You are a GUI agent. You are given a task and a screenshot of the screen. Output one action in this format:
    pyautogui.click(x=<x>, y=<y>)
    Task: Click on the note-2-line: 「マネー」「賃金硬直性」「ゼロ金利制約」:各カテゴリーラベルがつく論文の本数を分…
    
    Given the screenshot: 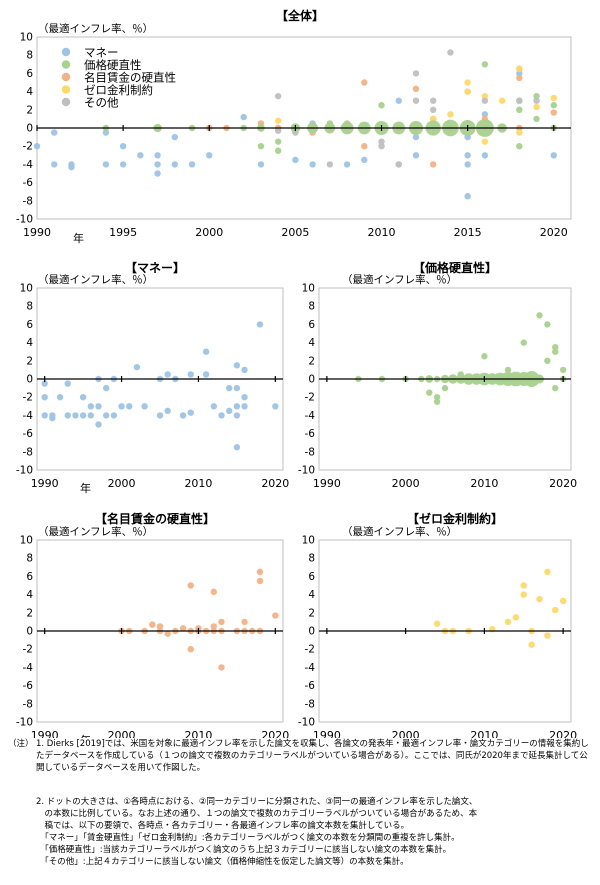 What is the action you would take?
    pyautogui.click(x=248, y=838)
    